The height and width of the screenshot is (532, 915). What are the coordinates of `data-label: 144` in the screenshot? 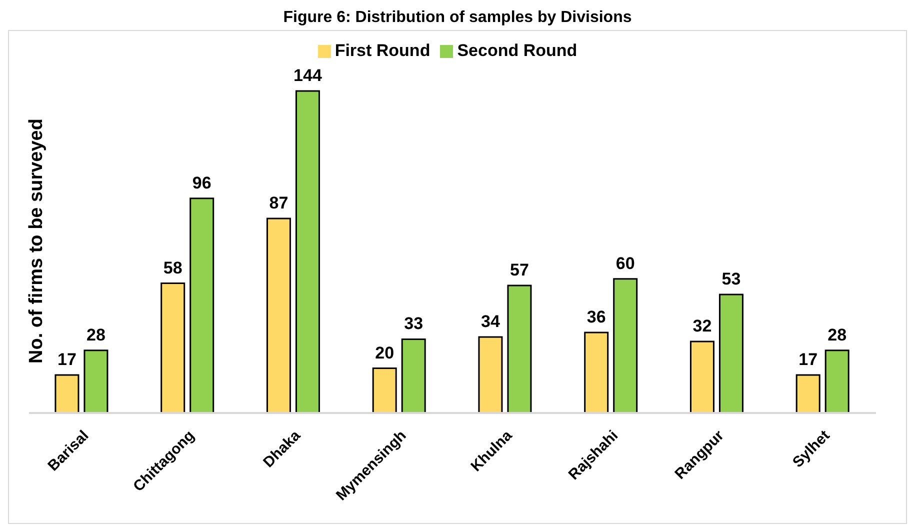 It's located at (308, 75).